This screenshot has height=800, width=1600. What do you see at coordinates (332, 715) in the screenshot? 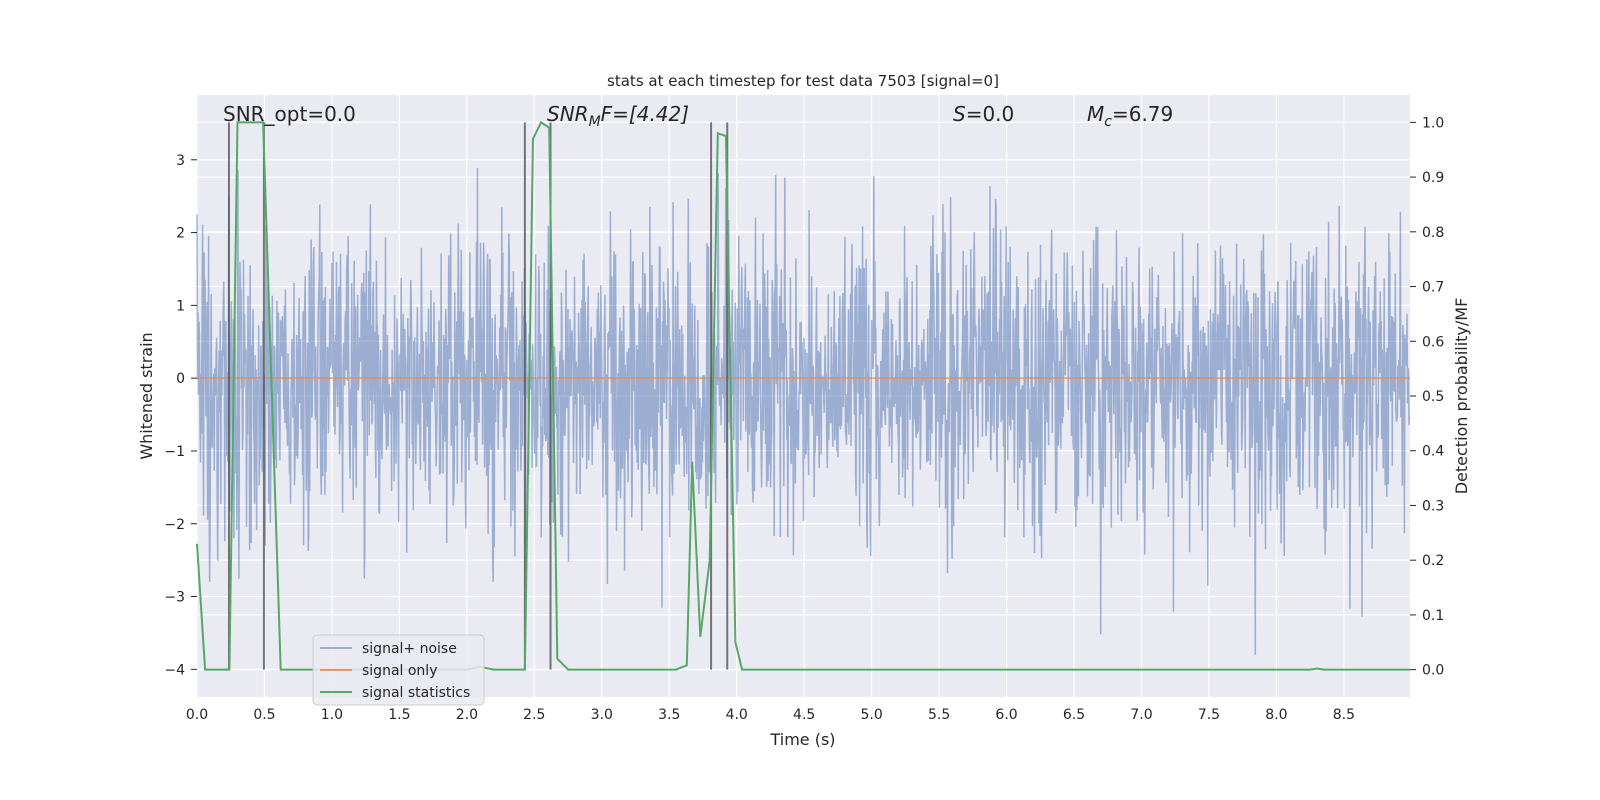
I see `x-tick-label: 1.0` at bounding box center [332, 715].